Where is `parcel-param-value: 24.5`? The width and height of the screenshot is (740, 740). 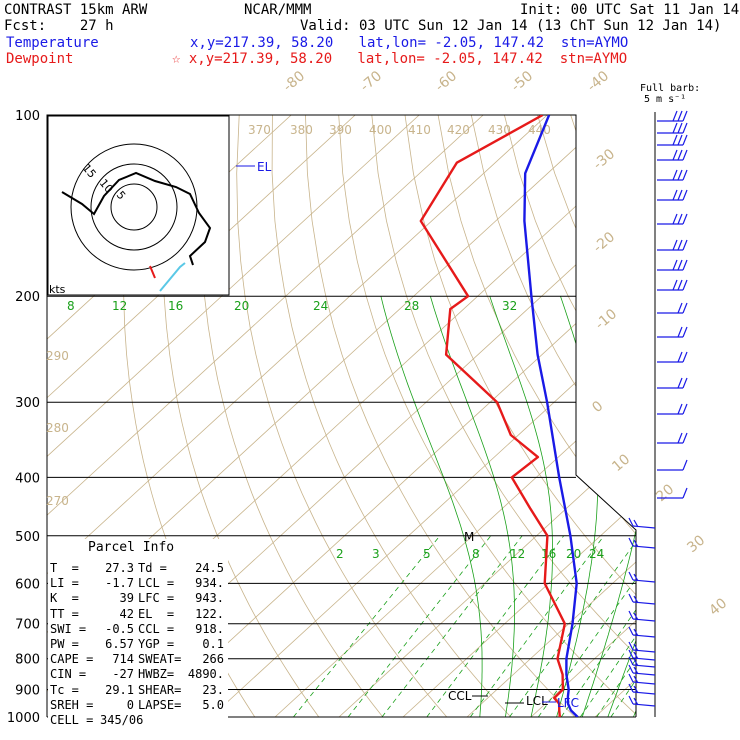 parcel-param-value: 24.5 is located at coordinates (209, 568).